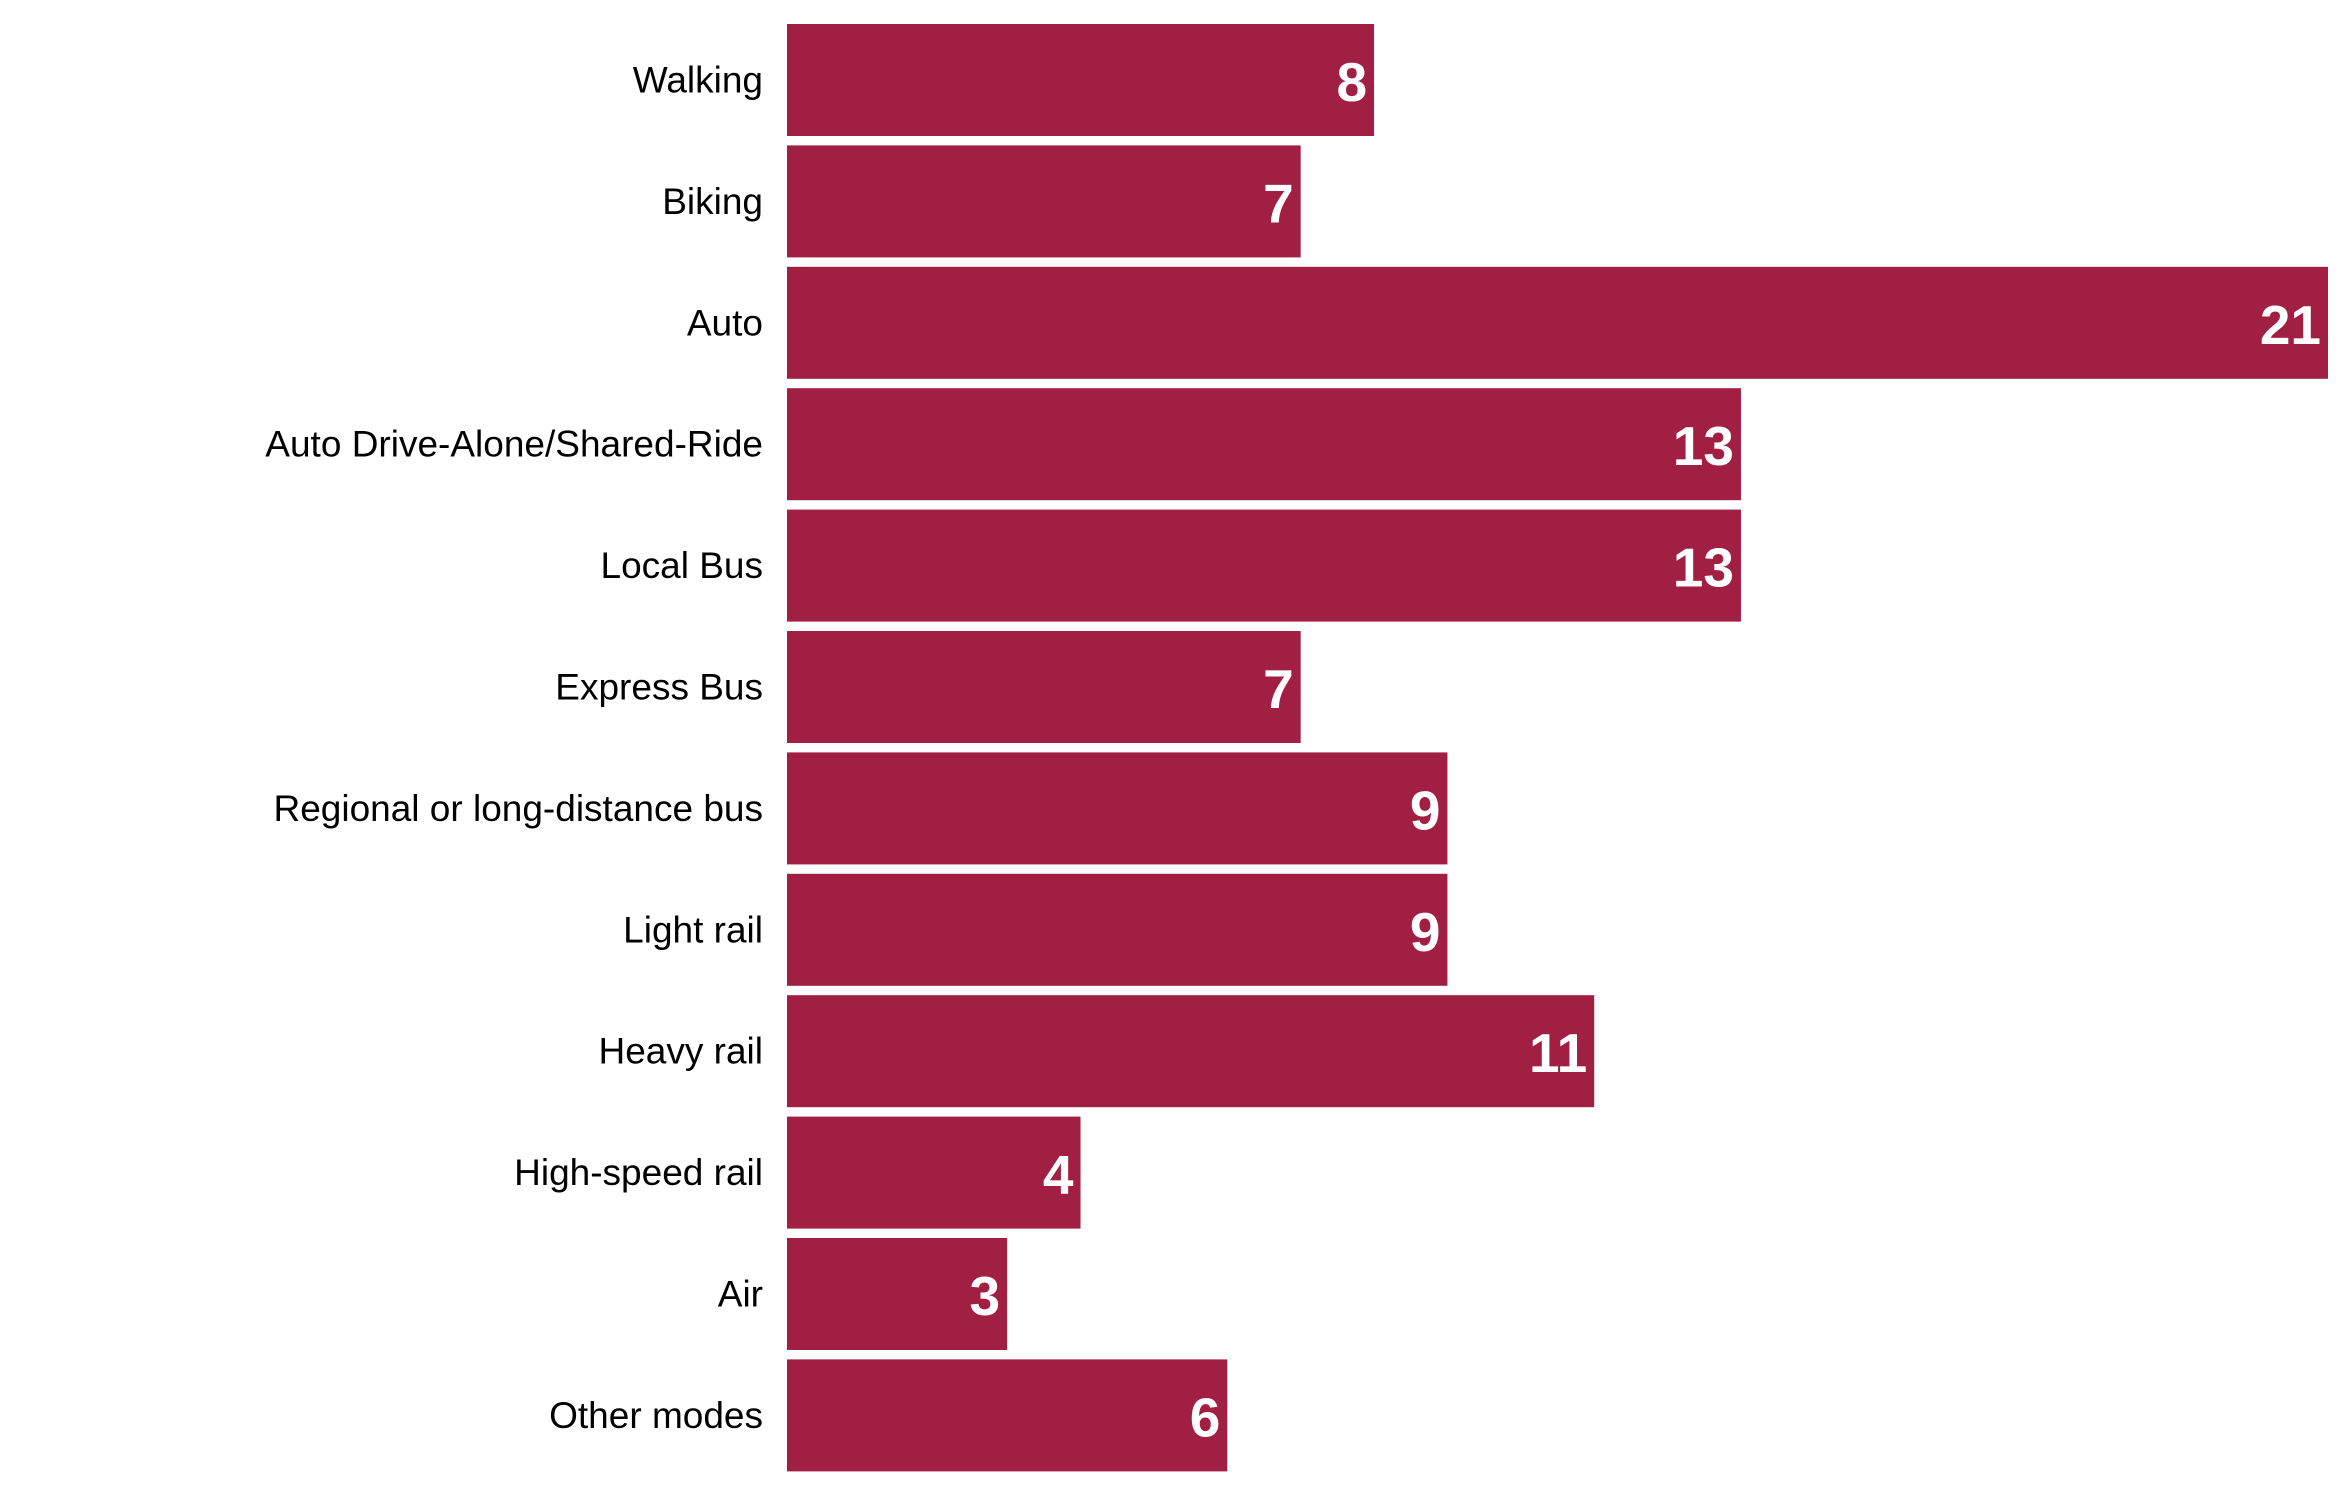 Image resolution: width=2343 pixels, height=1499 pixels. What do you see at coordinates (1058, 1175) in the screenshot?
I see `value-label-high-speed-rail: 4` at bounding box center [1058, 1175].